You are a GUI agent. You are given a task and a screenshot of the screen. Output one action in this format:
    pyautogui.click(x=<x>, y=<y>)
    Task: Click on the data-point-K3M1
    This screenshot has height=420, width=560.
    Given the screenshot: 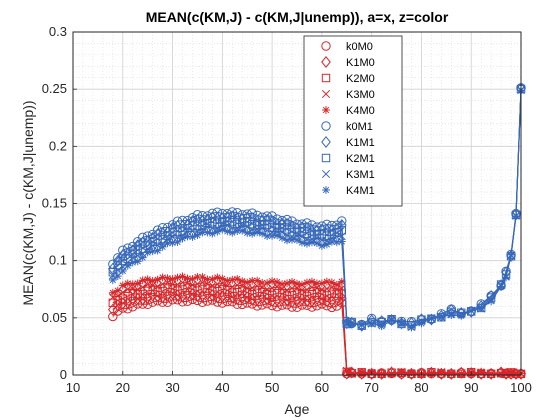 What is the action you would take?
    pyautogui.click(x=227, y=225)
    